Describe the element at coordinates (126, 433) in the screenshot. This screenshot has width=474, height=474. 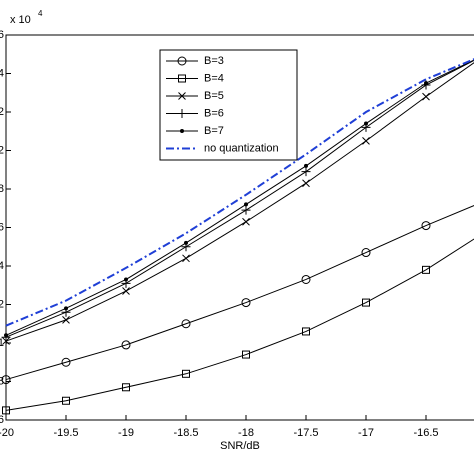
I see `x-tick-label: -19` at that location.